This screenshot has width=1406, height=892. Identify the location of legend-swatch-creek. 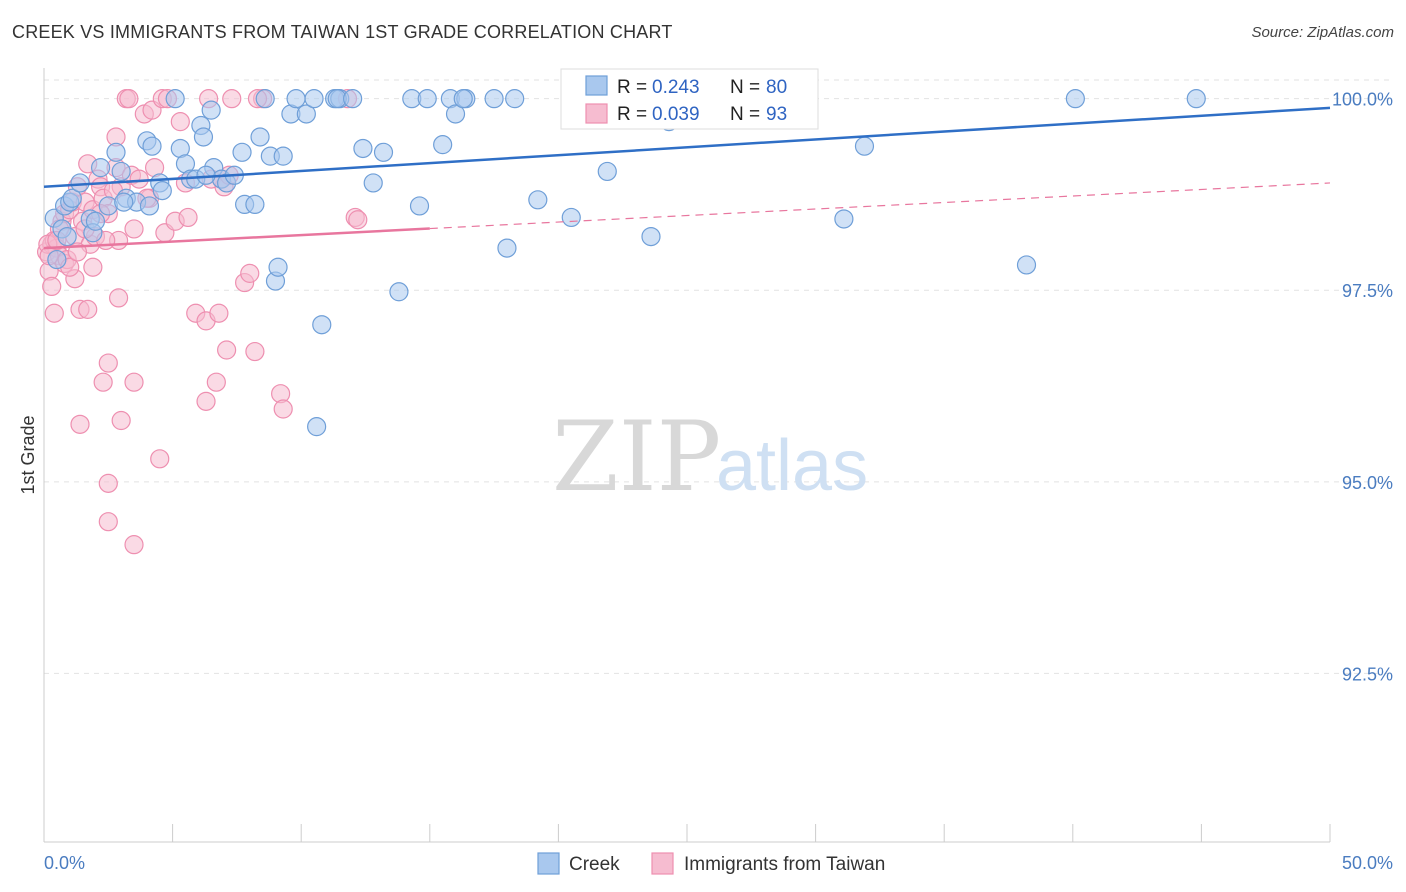
(596, 85).